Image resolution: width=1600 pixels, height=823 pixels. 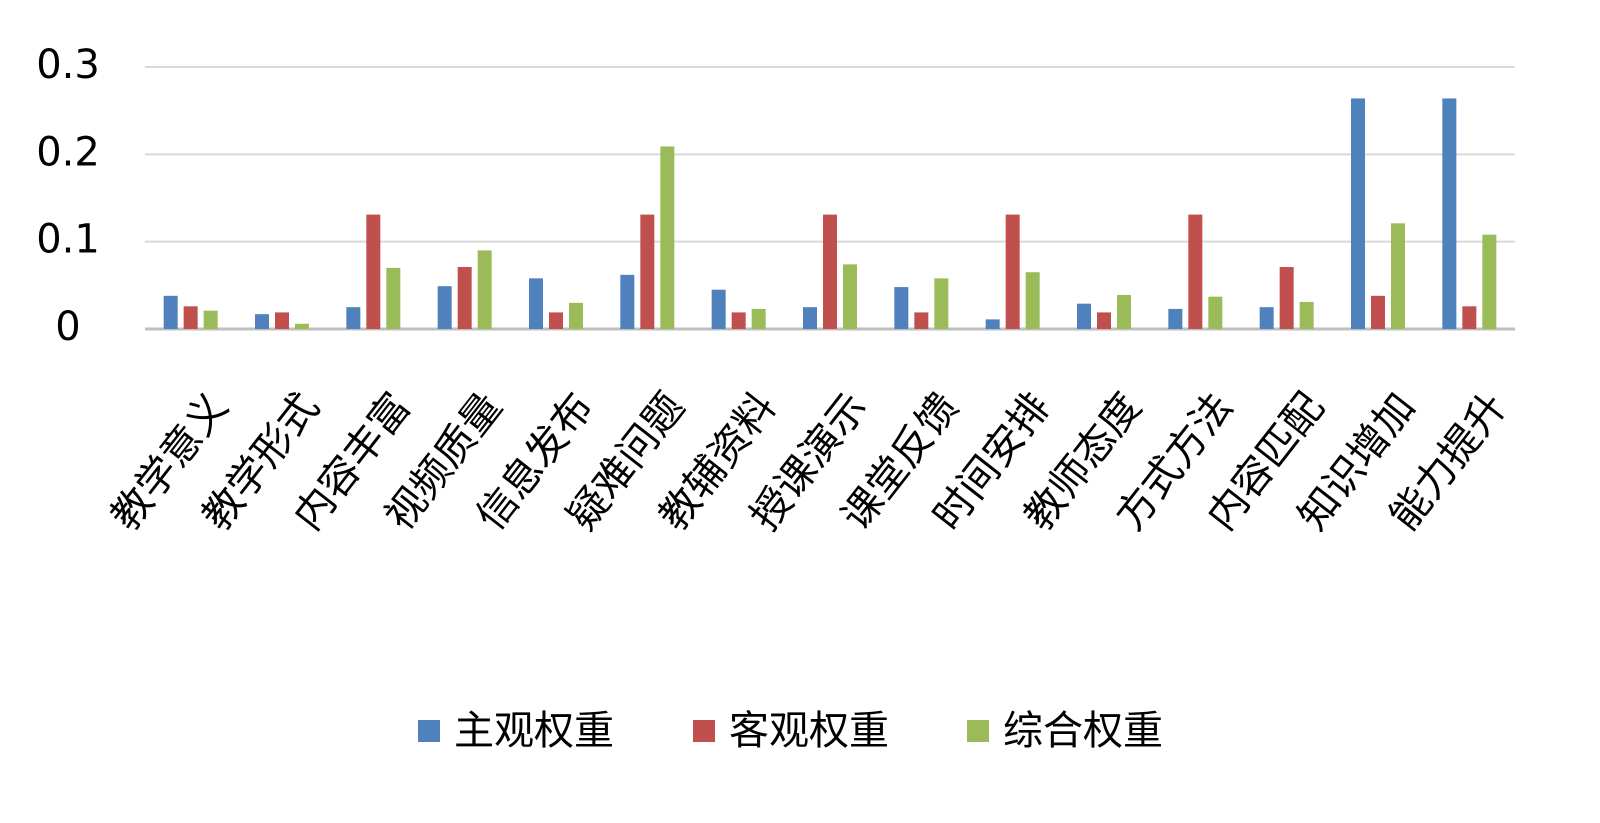 What do you see at coordinates (534, 731) in the screenshot?
I see `legend-label: 主观权重` at bounding box center [534, 731].